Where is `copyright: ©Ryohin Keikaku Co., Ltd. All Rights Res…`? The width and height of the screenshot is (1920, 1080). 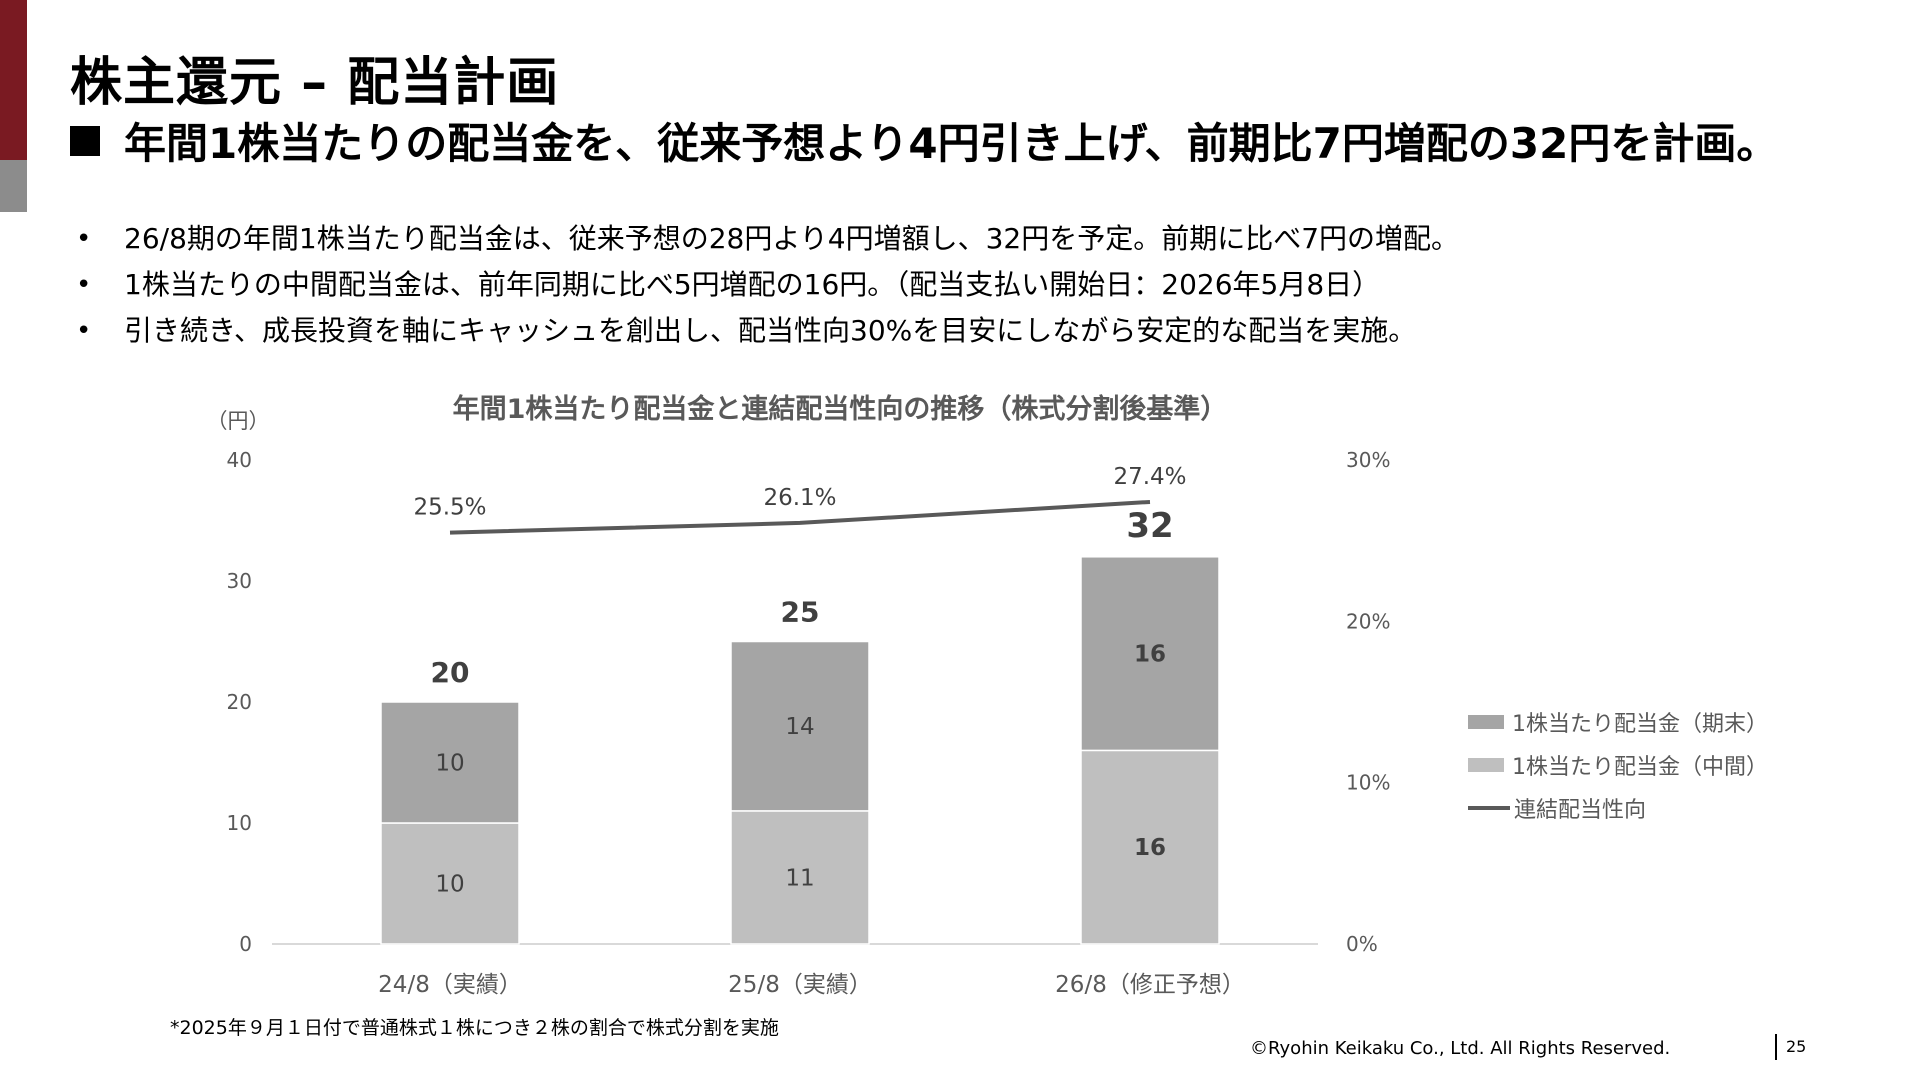 copyright: ©Ryohin Keikaku Co., Ltd. All Rights Res… is located at coordinates (1460, 1048).